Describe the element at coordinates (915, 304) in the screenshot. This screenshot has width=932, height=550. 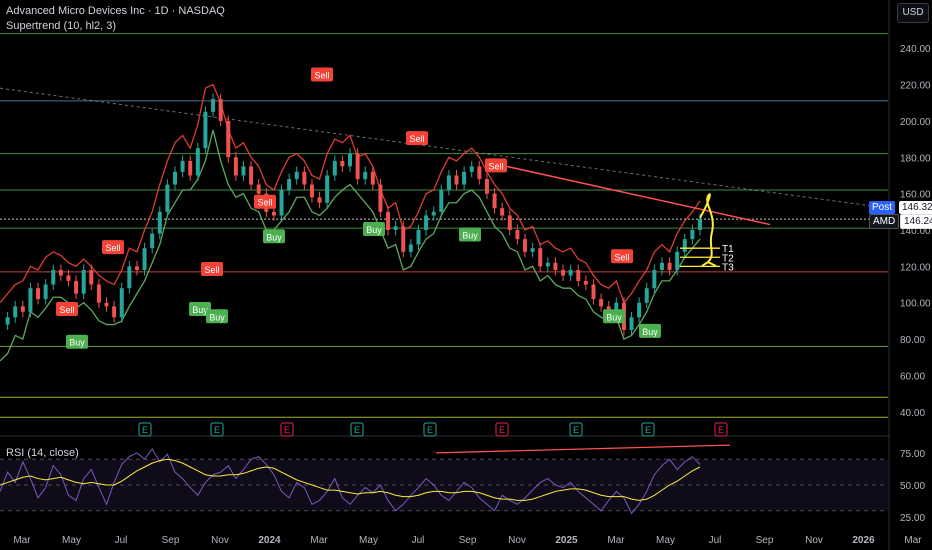
I see `price-tick-label: 100.00` at that location.